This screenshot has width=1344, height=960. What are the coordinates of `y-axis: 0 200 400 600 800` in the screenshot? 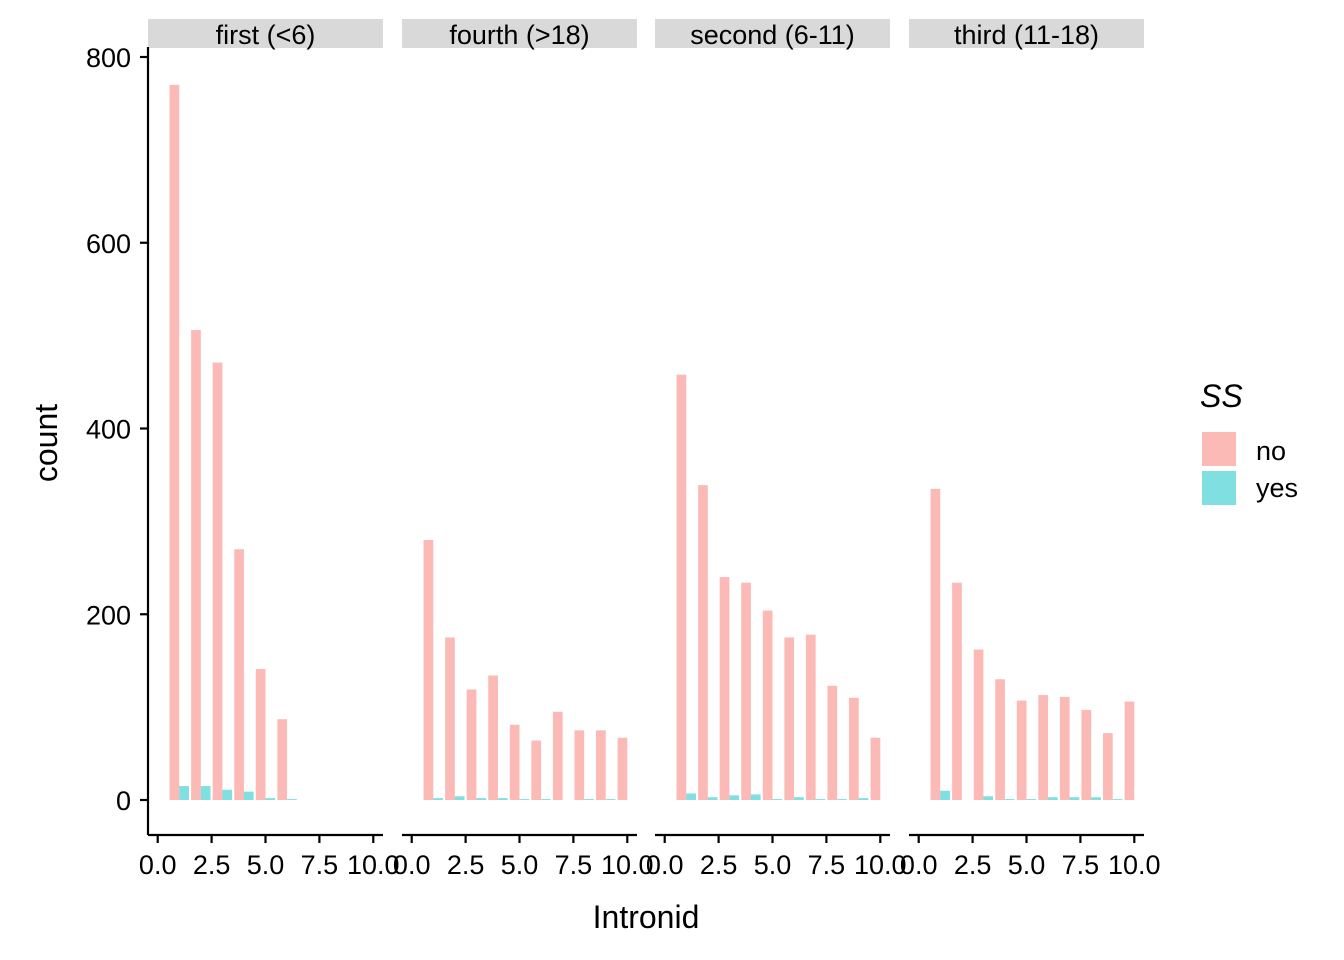 It's located at (118, 439).